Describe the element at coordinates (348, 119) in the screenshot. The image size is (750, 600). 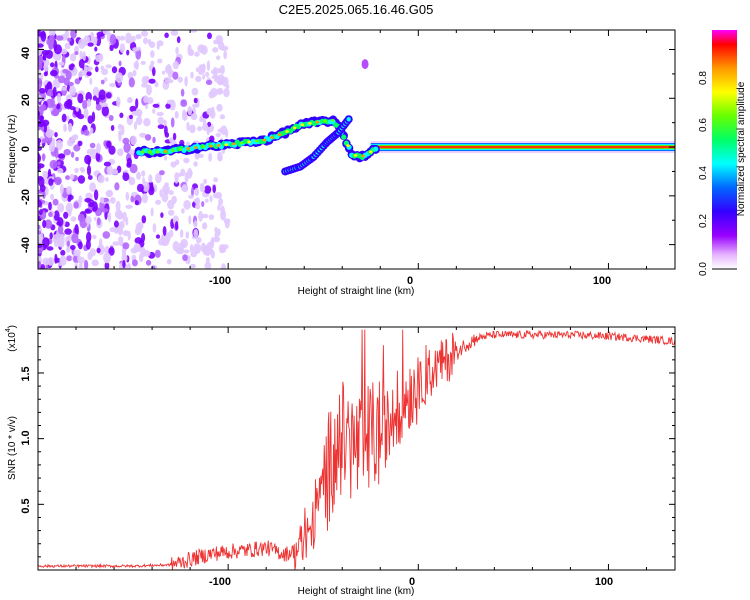
I see `branch-inner` at that location.